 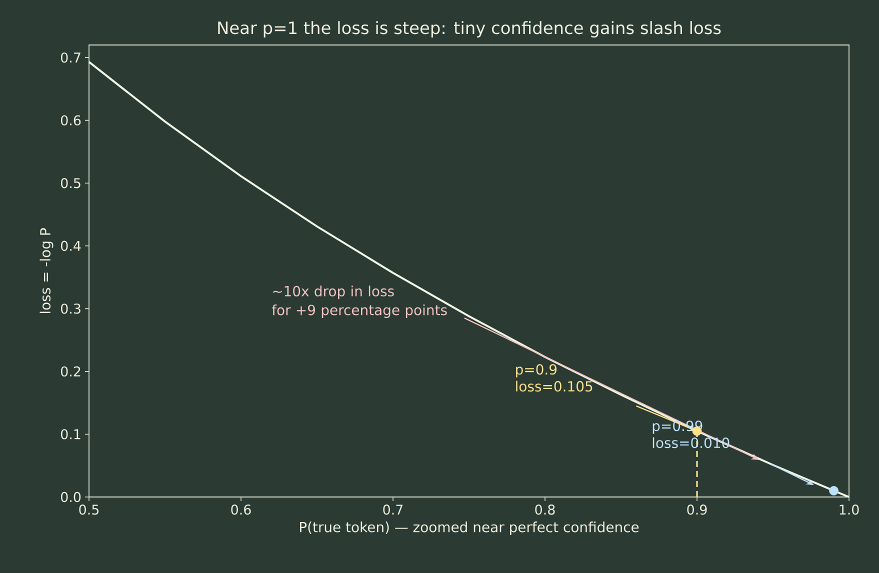 What do you see at coordinates (70, 245) in the screenshot?
I see `y-tick-label: 0.4` at bounding box center [70, 245].